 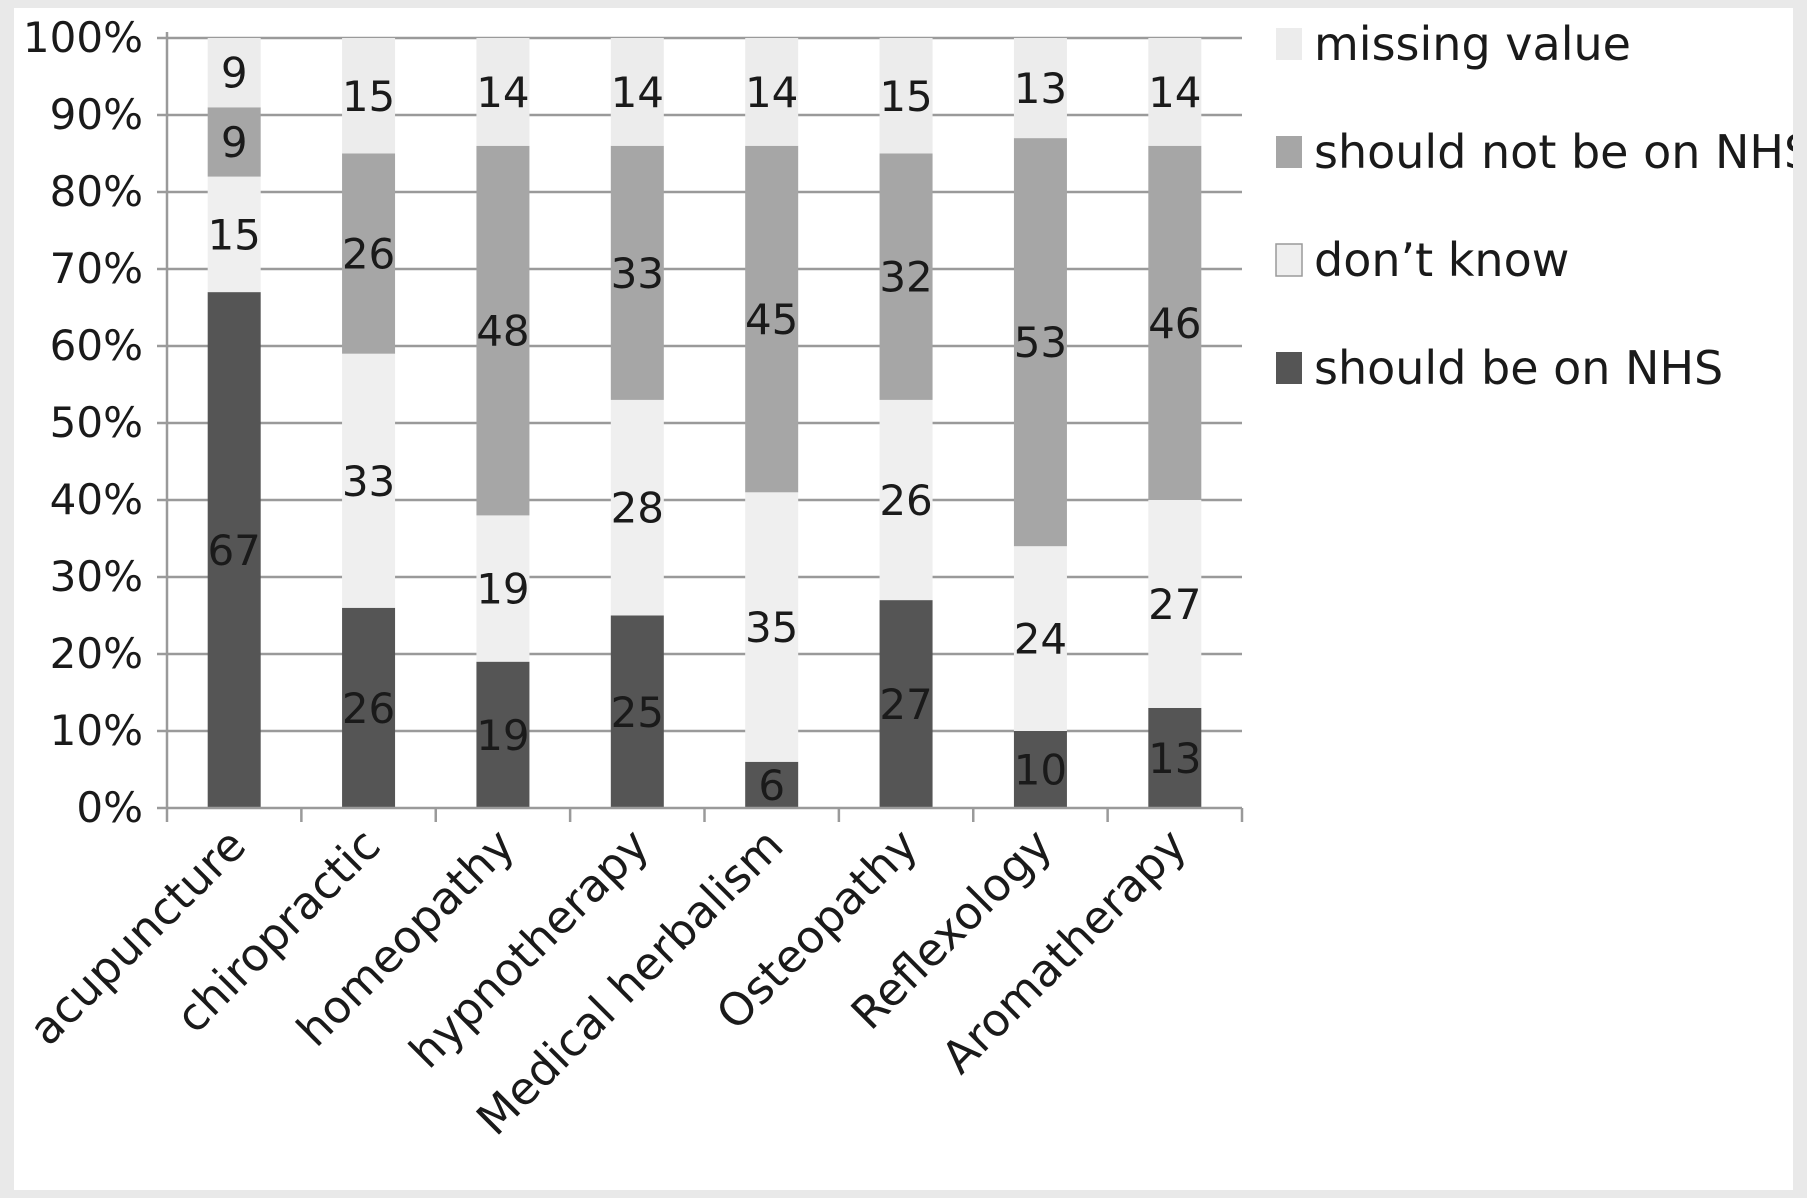 I want to click on data-label: 28, so click(x=637, y=508).